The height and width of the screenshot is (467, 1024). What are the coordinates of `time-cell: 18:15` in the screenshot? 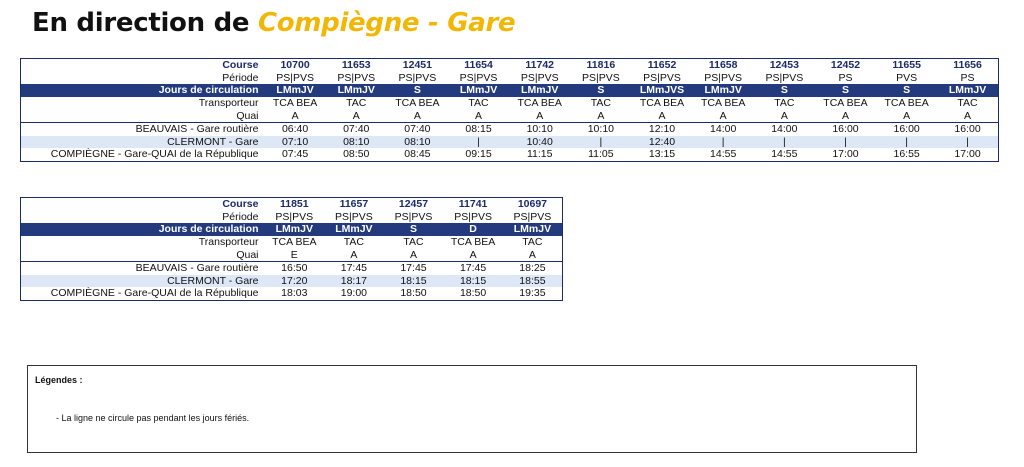 It's located at (473, 281).